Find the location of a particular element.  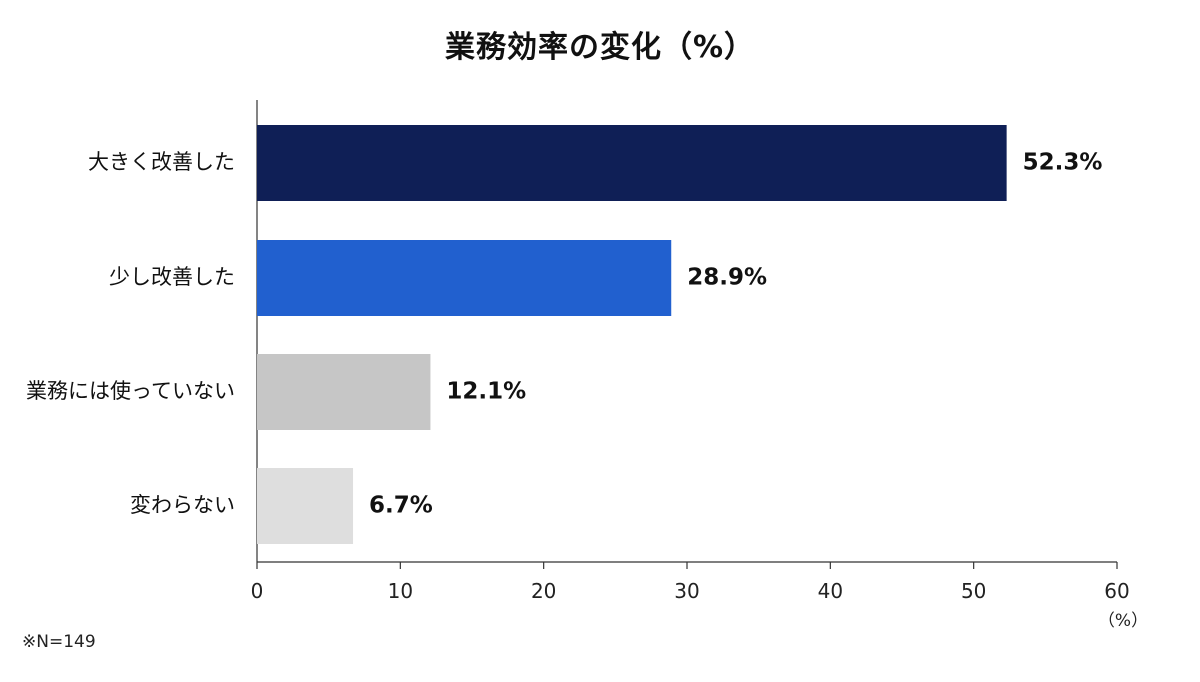

value-label: 12.1% is located at coordinates (486, 392).